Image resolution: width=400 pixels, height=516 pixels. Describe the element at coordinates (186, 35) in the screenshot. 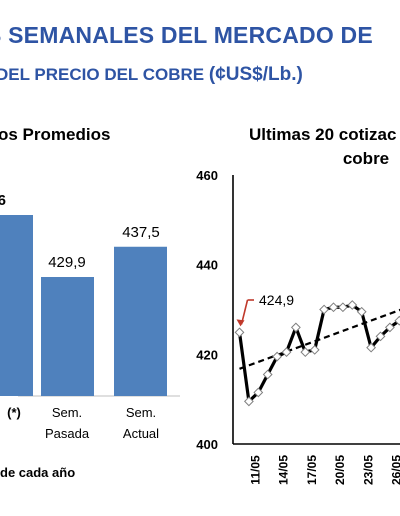

I see `page-title: S SEMANALES DEL MERCADO DE` at that location.